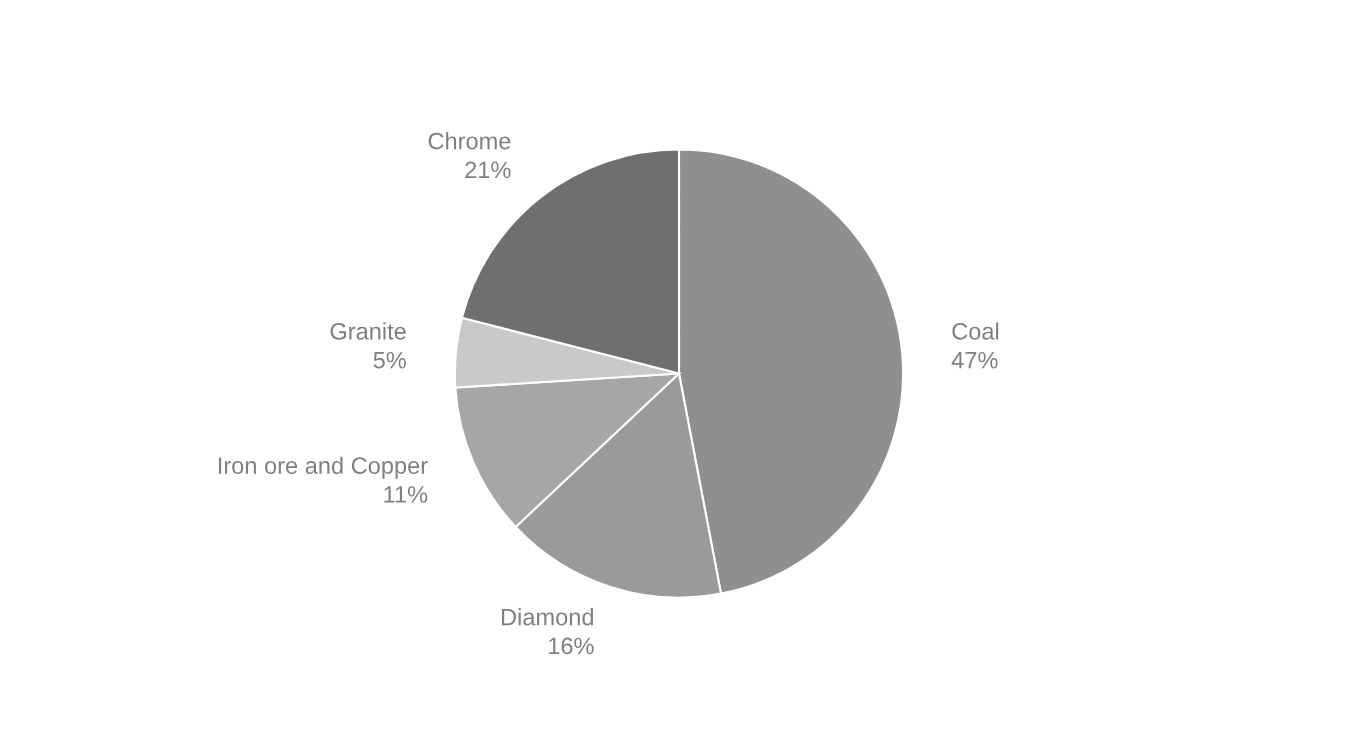 The height and width of the screenshot is (747, 1358). Describe the element at coordinates (406, 494) in the screenshot. I see `data-label: 11%` at that location.